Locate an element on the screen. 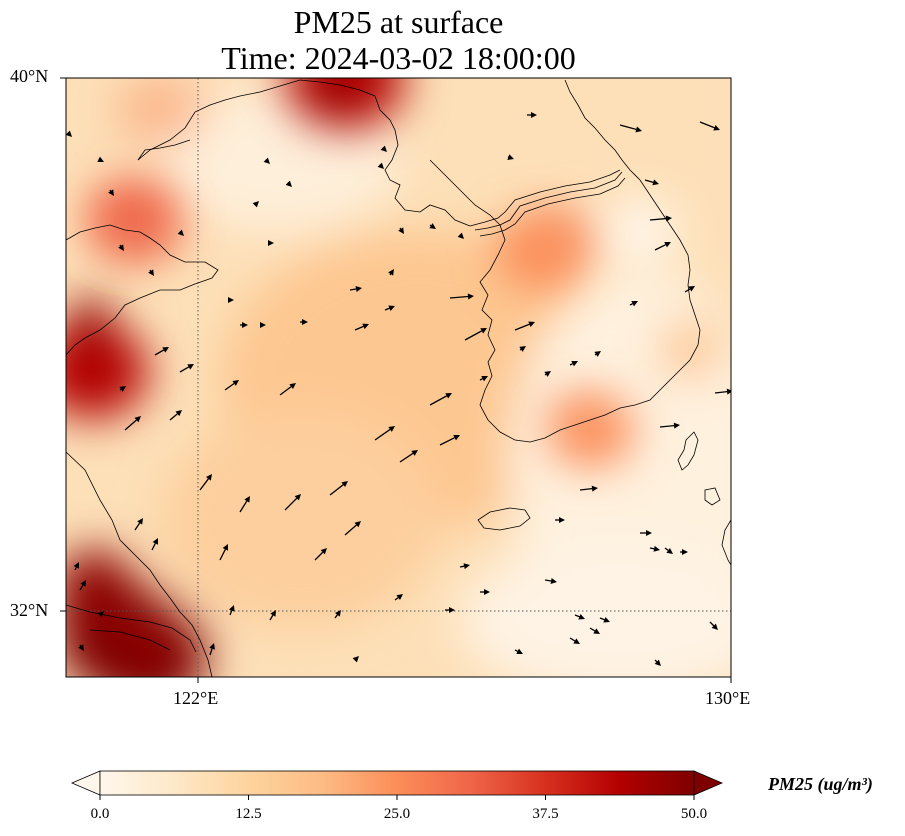 The width and height of the screenshot is (905, 836). lon-label-122e: 122°E is located at coordinates (196, 698).